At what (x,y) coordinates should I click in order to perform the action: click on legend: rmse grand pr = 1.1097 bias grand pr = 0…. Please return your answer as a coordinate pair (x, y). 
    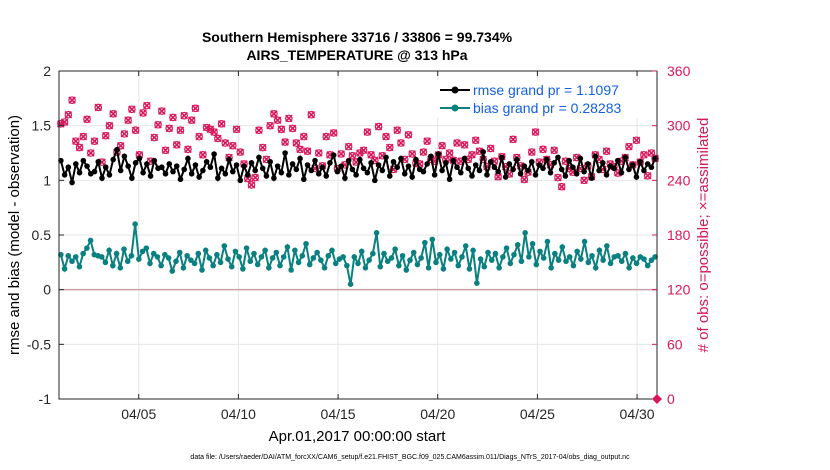
    Looking at the image, I should click on (539, 99).